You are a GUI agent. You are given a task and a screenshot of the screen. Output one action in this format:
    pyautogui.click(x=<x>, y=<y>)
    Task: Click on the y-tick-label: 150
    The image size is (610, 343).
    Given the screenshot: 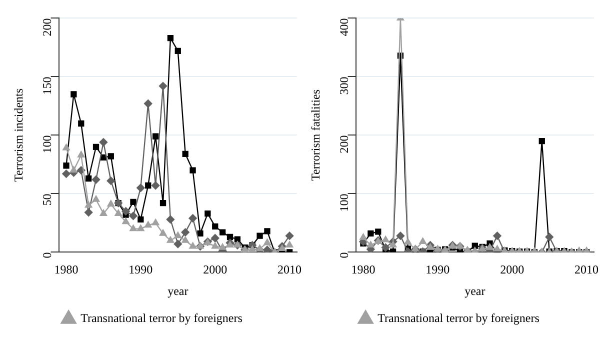 What is the action you would take?
    pyautogui.click(x=47, y=85)
    